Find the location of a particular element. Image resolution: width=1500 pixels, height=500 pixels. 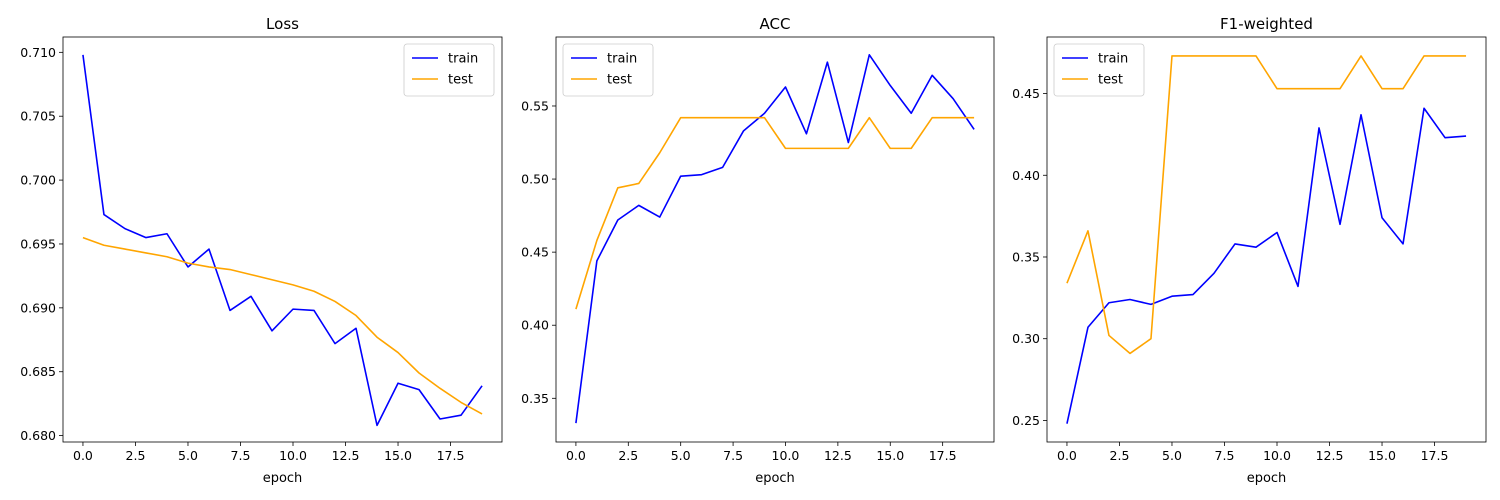

y-tick-label: 0.695 is located at coordinates (38, 243).